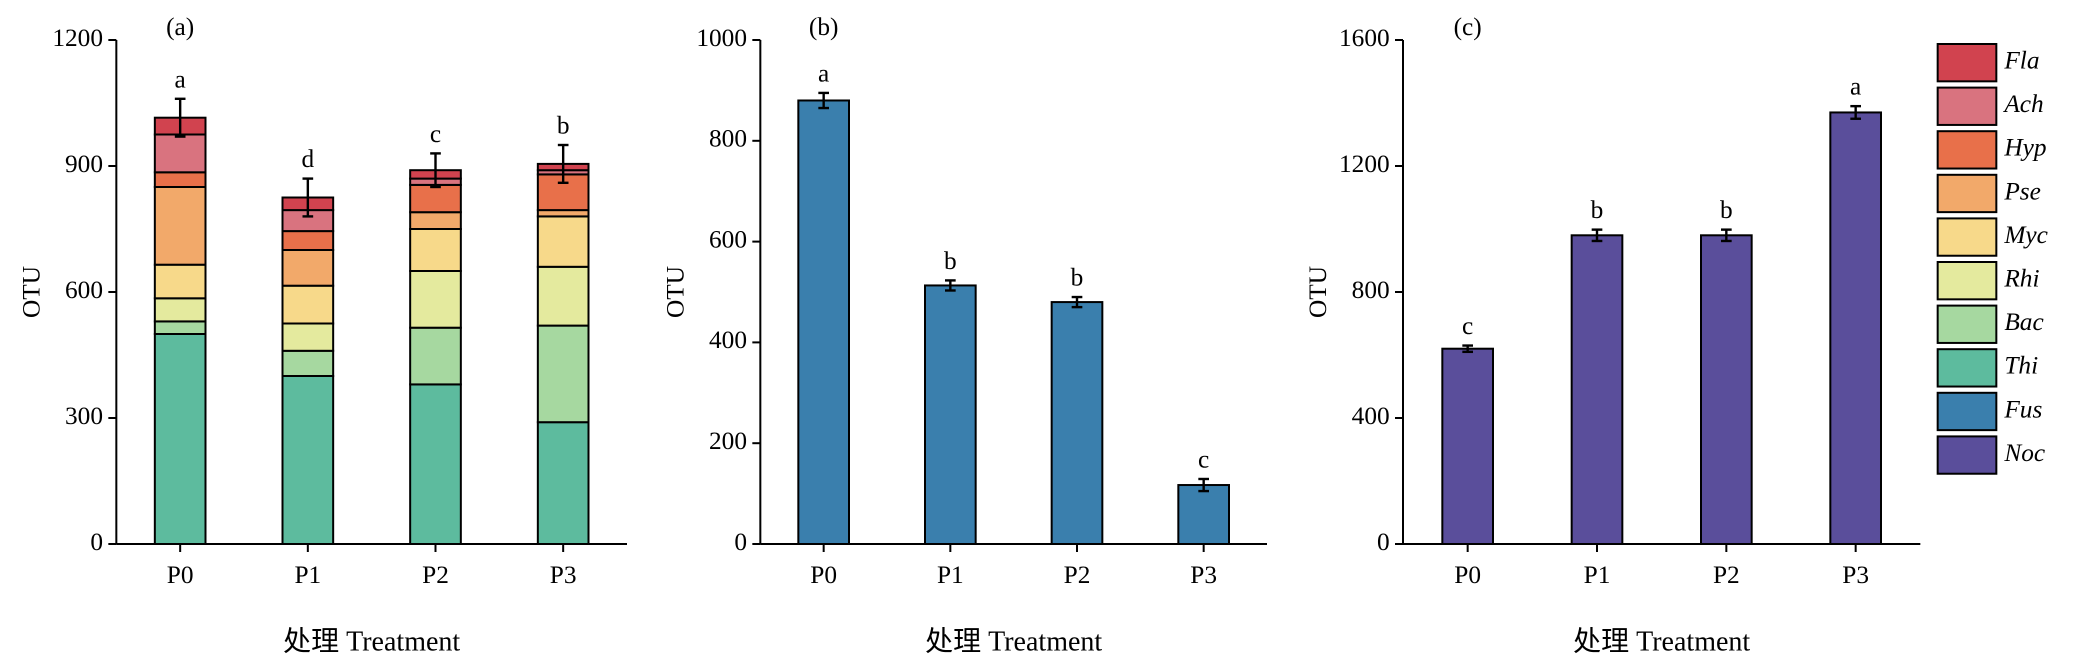 This screenshot has height=672, width=2074. I want to click on legend-label: Myc, so click(2025, 235).